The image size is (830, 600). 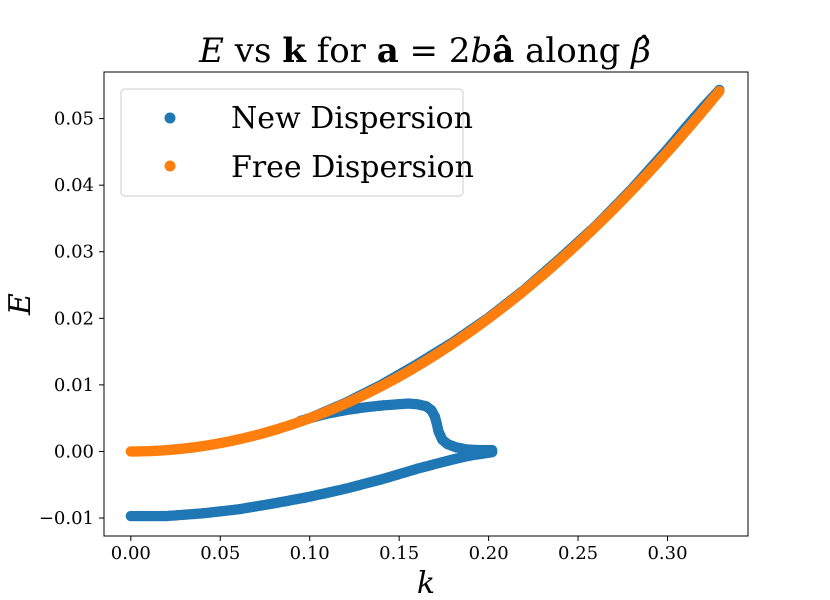 What do you see at coordinates (388, 51) in the screenshot?
I see `title-a-vector: a` at bounding box center [388, 51].